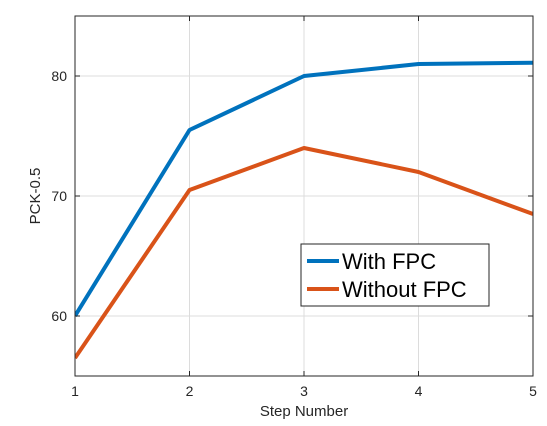  Describe the element at coordinates (304, 391) in the screenshot. I see `x-tick-label: 3` at that location.